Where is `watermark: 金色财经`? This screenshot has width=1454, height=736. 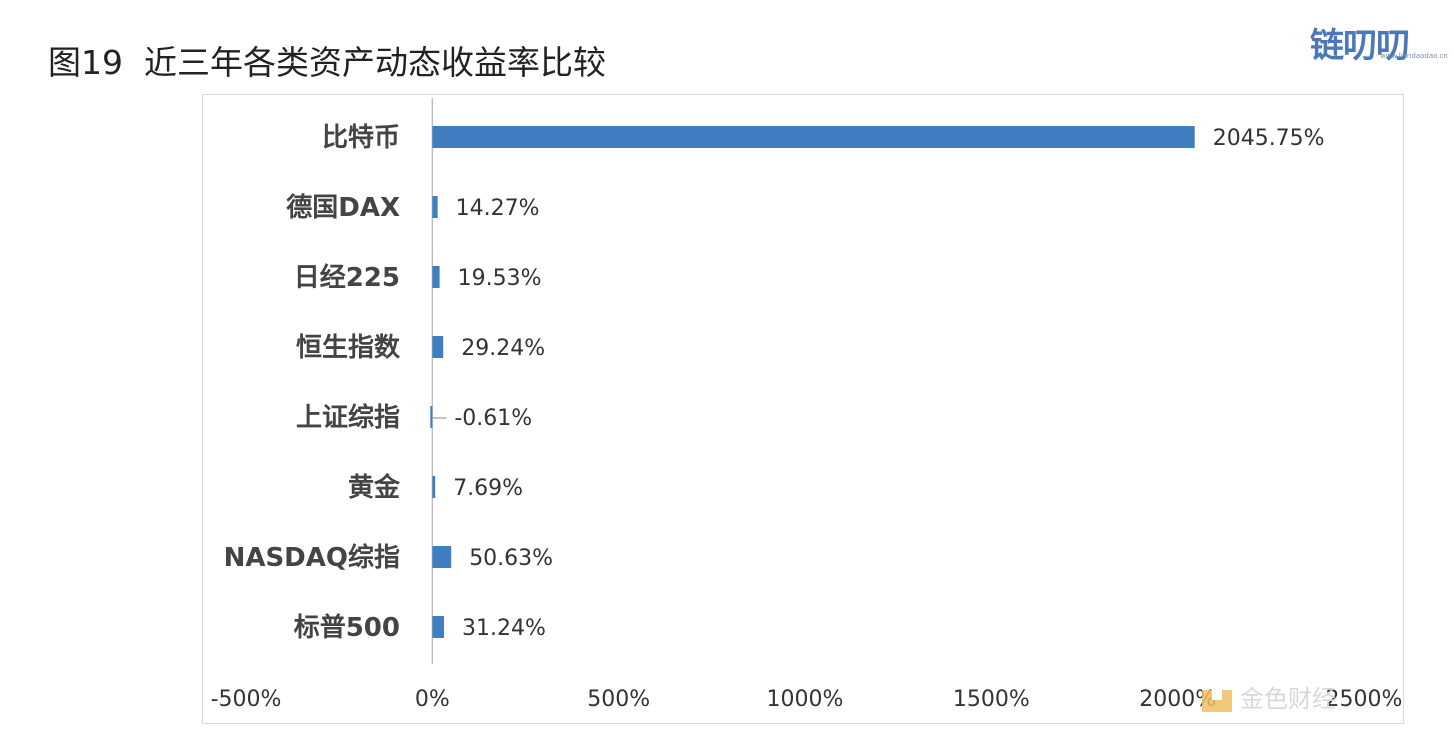
watermark: 金色财经 is located at coordinates (1269, 699).